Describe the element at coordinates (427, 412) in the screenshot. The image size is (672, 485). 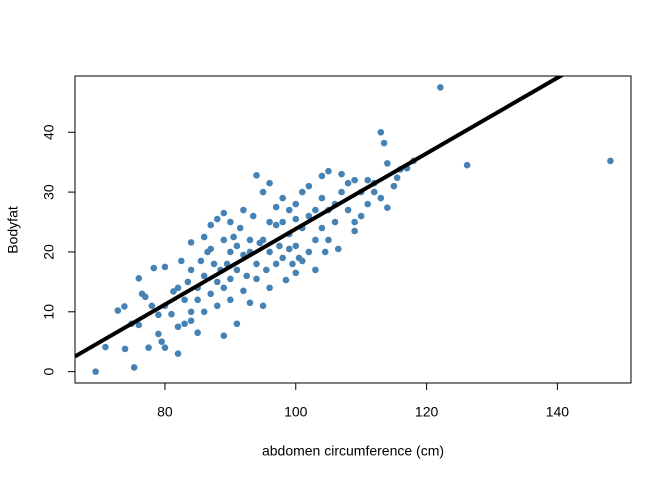
I see `x-tick-label: 120` at that location.